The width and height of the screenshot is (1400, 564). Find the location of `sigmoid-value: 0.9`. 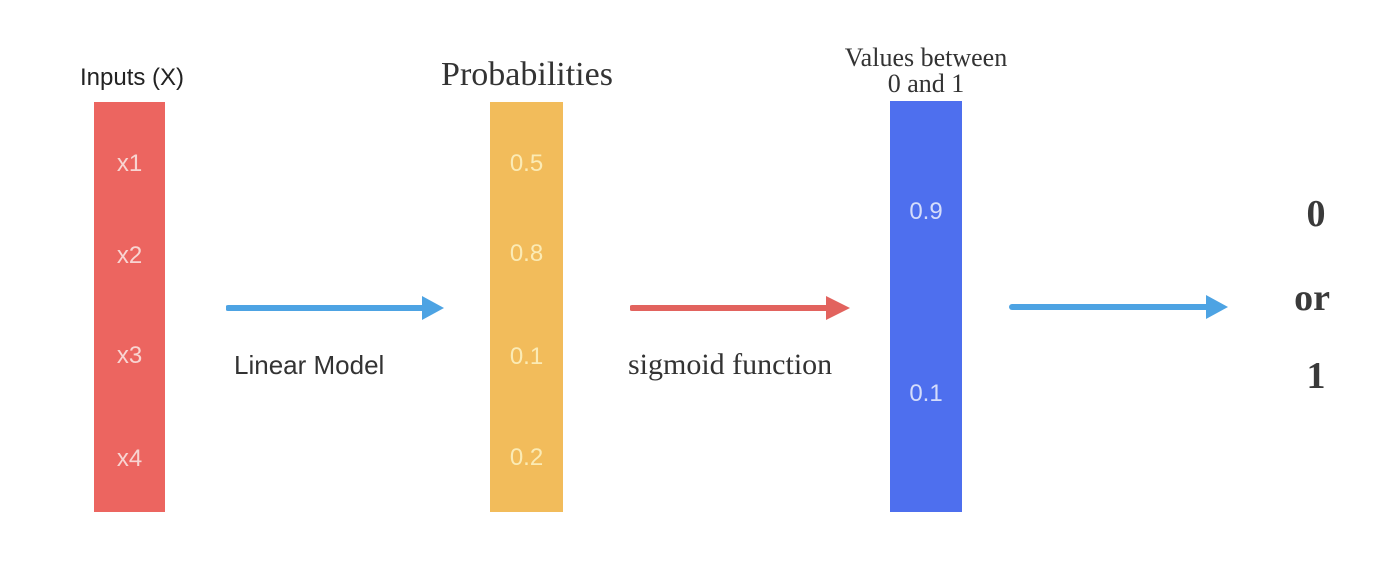

sigmoid-value: 0.9 is located at coordinates (926, 211).